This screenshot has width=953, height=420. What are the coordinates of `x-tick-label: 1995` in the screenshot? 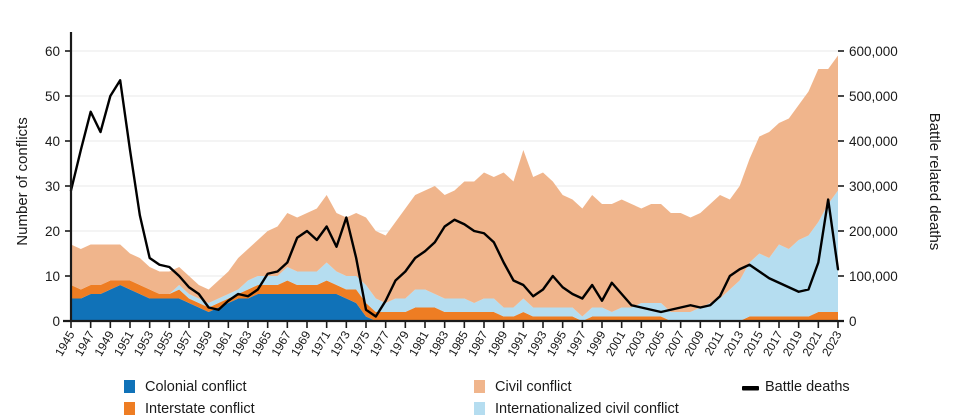 It's located at (557, 343).